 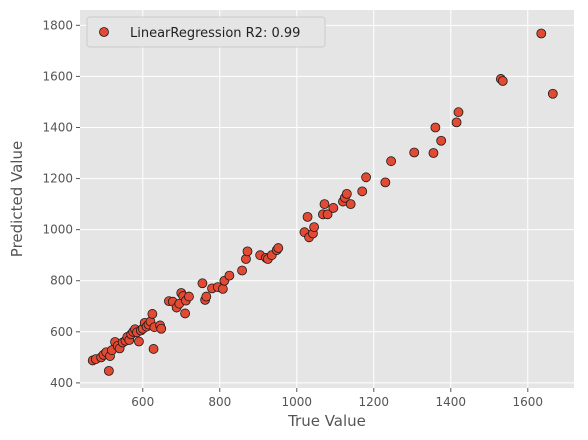 What do you see at coordinates (528, 402) in the screenshot?
I see `x-tick-label: 1600` at bounding box center [528, 402].